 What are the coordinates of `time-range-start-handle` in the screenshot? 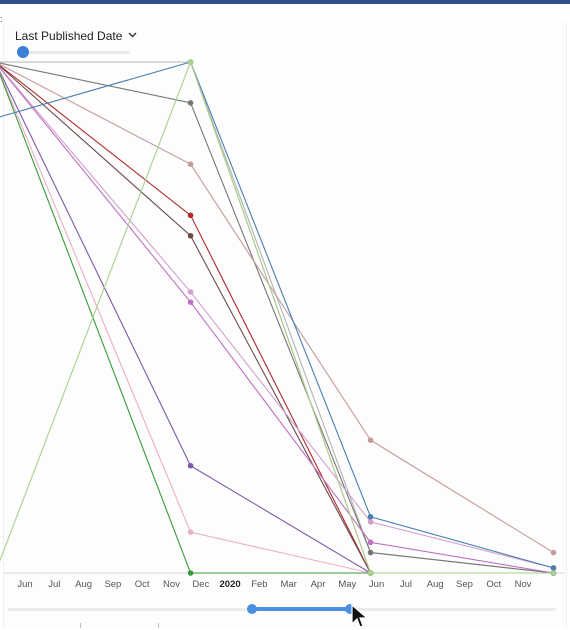 It's located at (252, 609).